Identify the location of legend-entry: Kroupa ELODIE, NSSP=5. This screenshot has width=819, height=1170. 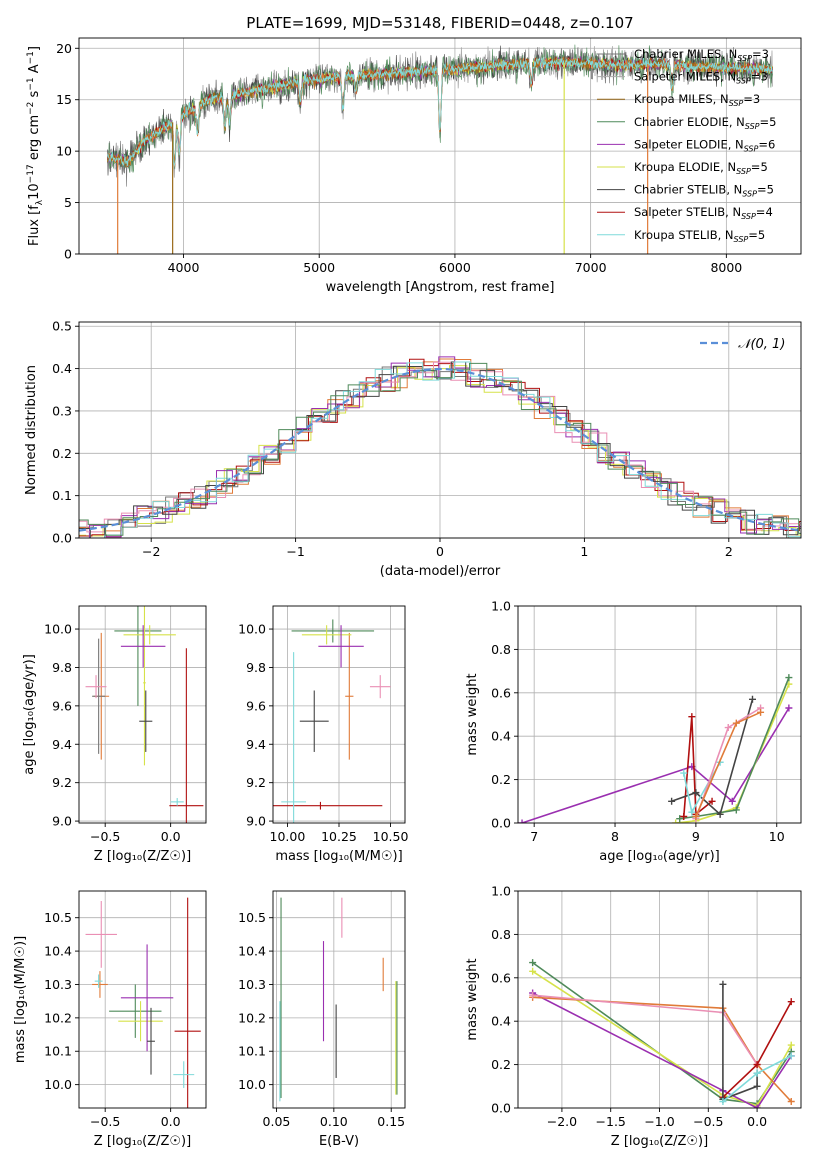
(701, 168).